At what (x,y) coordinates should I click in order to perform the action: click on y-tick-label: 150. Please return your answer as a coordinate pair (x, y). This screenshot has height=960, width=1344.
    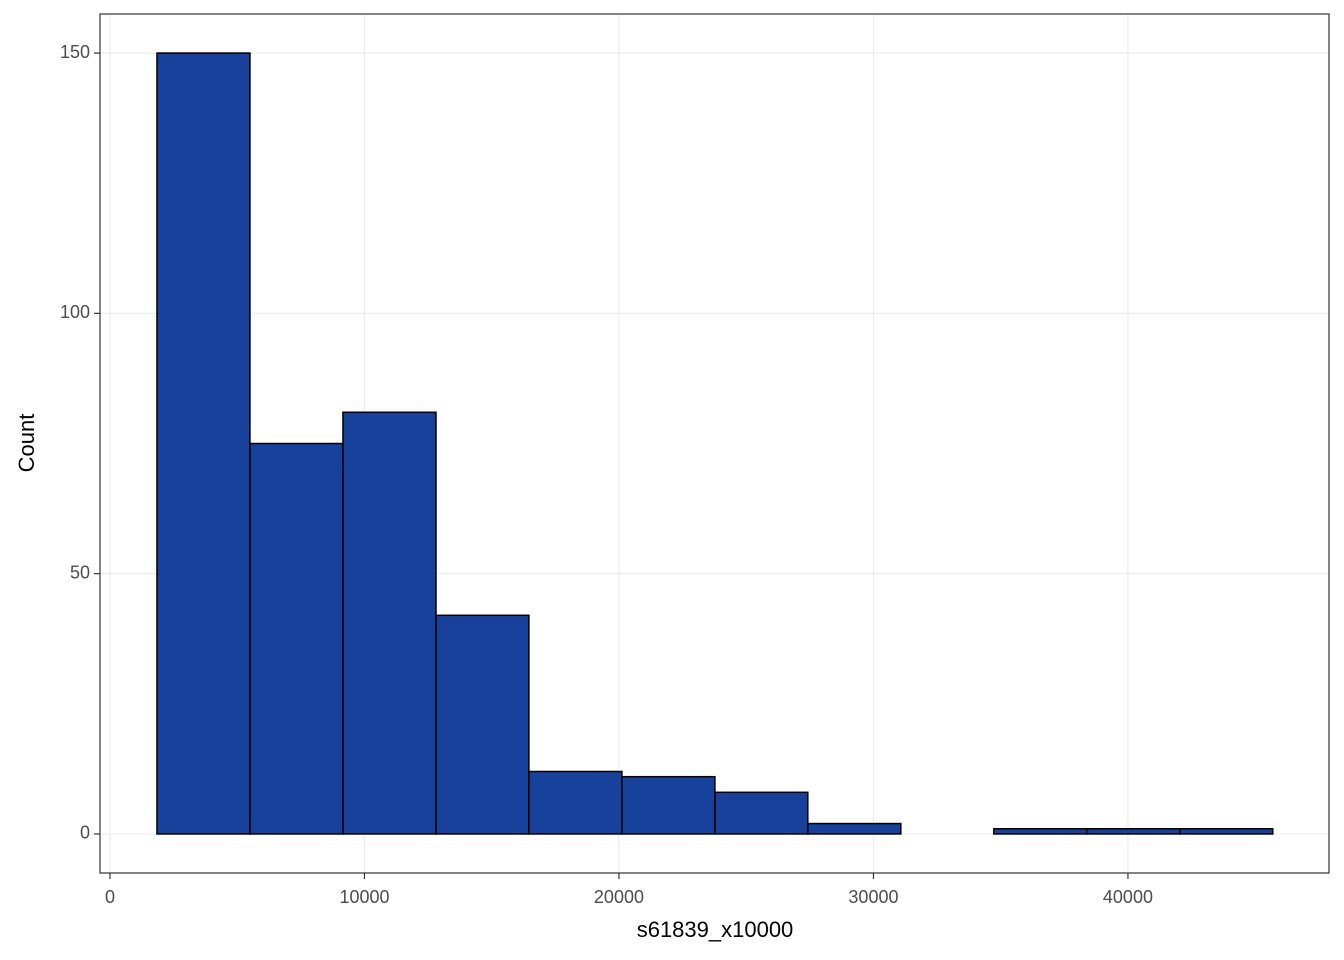
    Looking at the image, I should click on (75, 52).